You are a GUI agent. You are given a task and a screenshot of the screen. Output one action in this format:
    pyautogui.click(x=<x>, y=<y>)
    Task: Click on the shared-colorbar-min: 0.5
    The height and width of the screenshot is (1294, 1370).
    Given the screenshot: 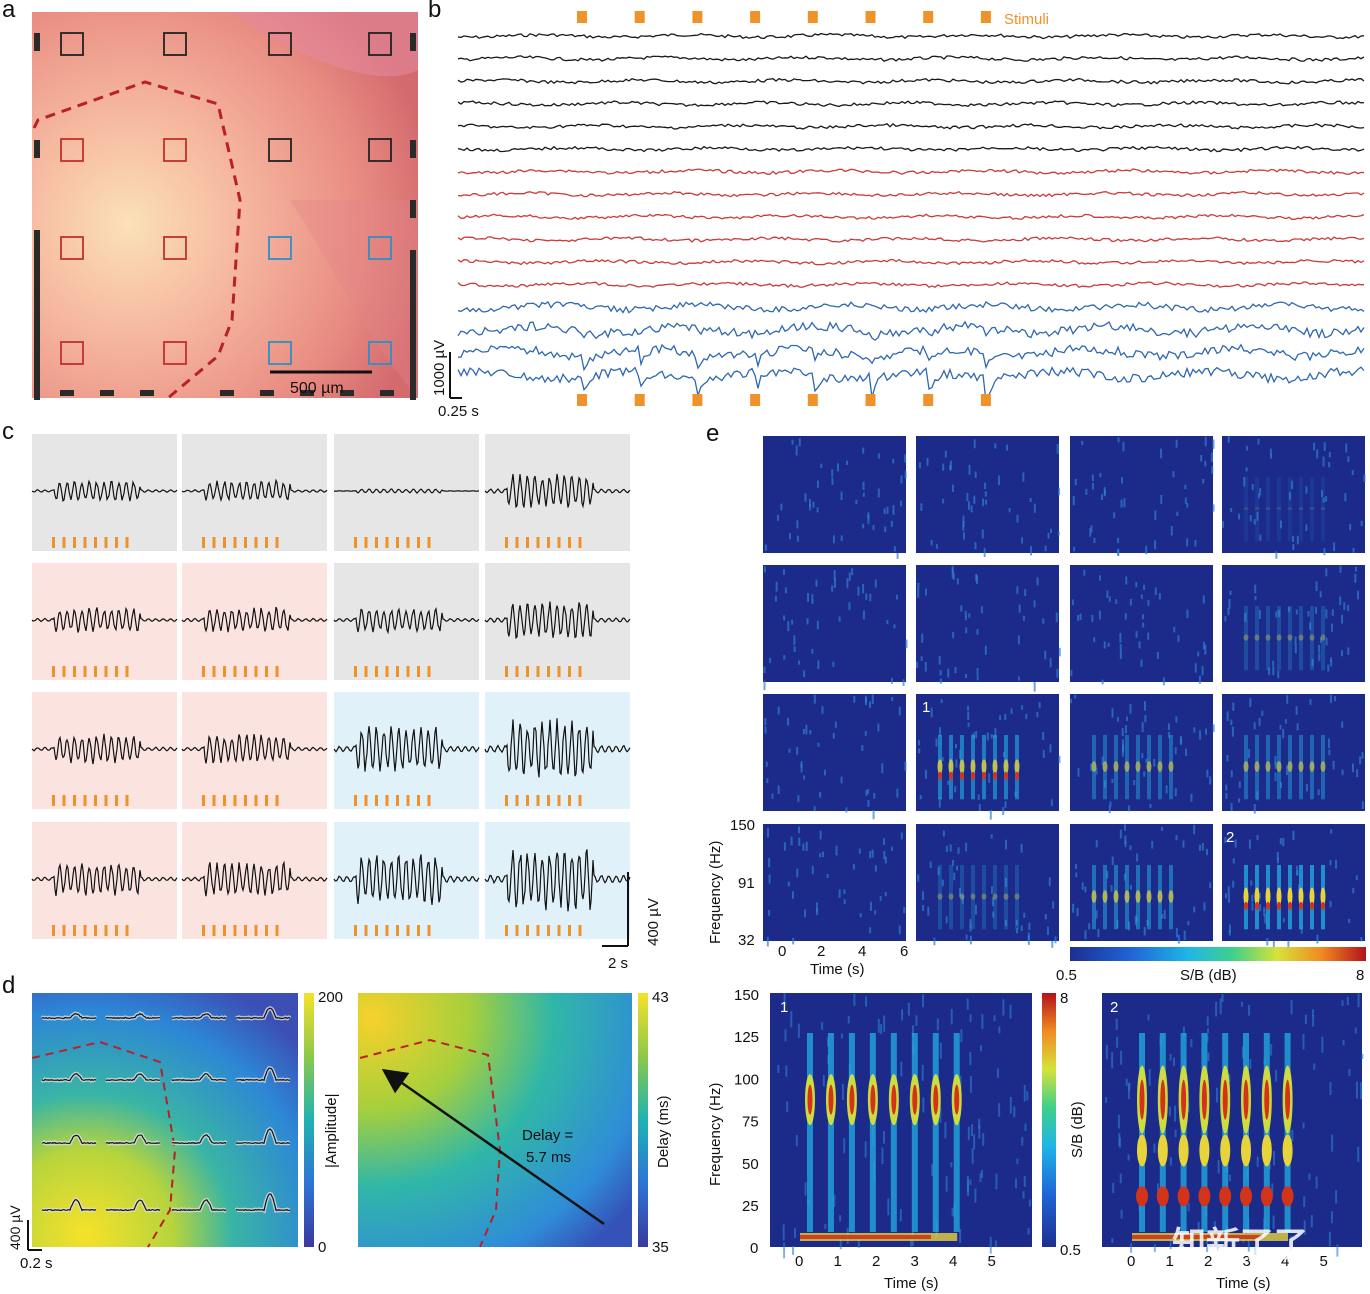 What is the action you would take?
    pyautogui.click(x=1066, y=975)
    